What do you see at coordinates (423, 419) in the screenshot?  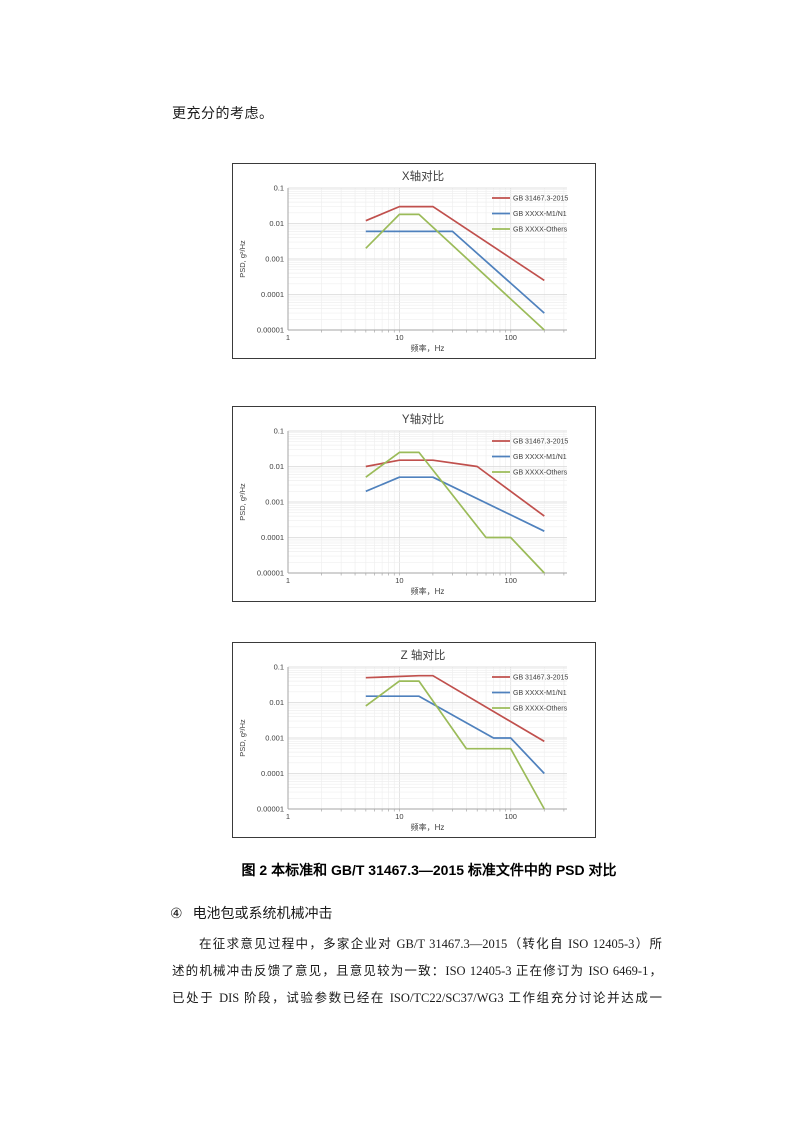 I see `svg-text: Y轴对比` at bounding box center [423, 419].